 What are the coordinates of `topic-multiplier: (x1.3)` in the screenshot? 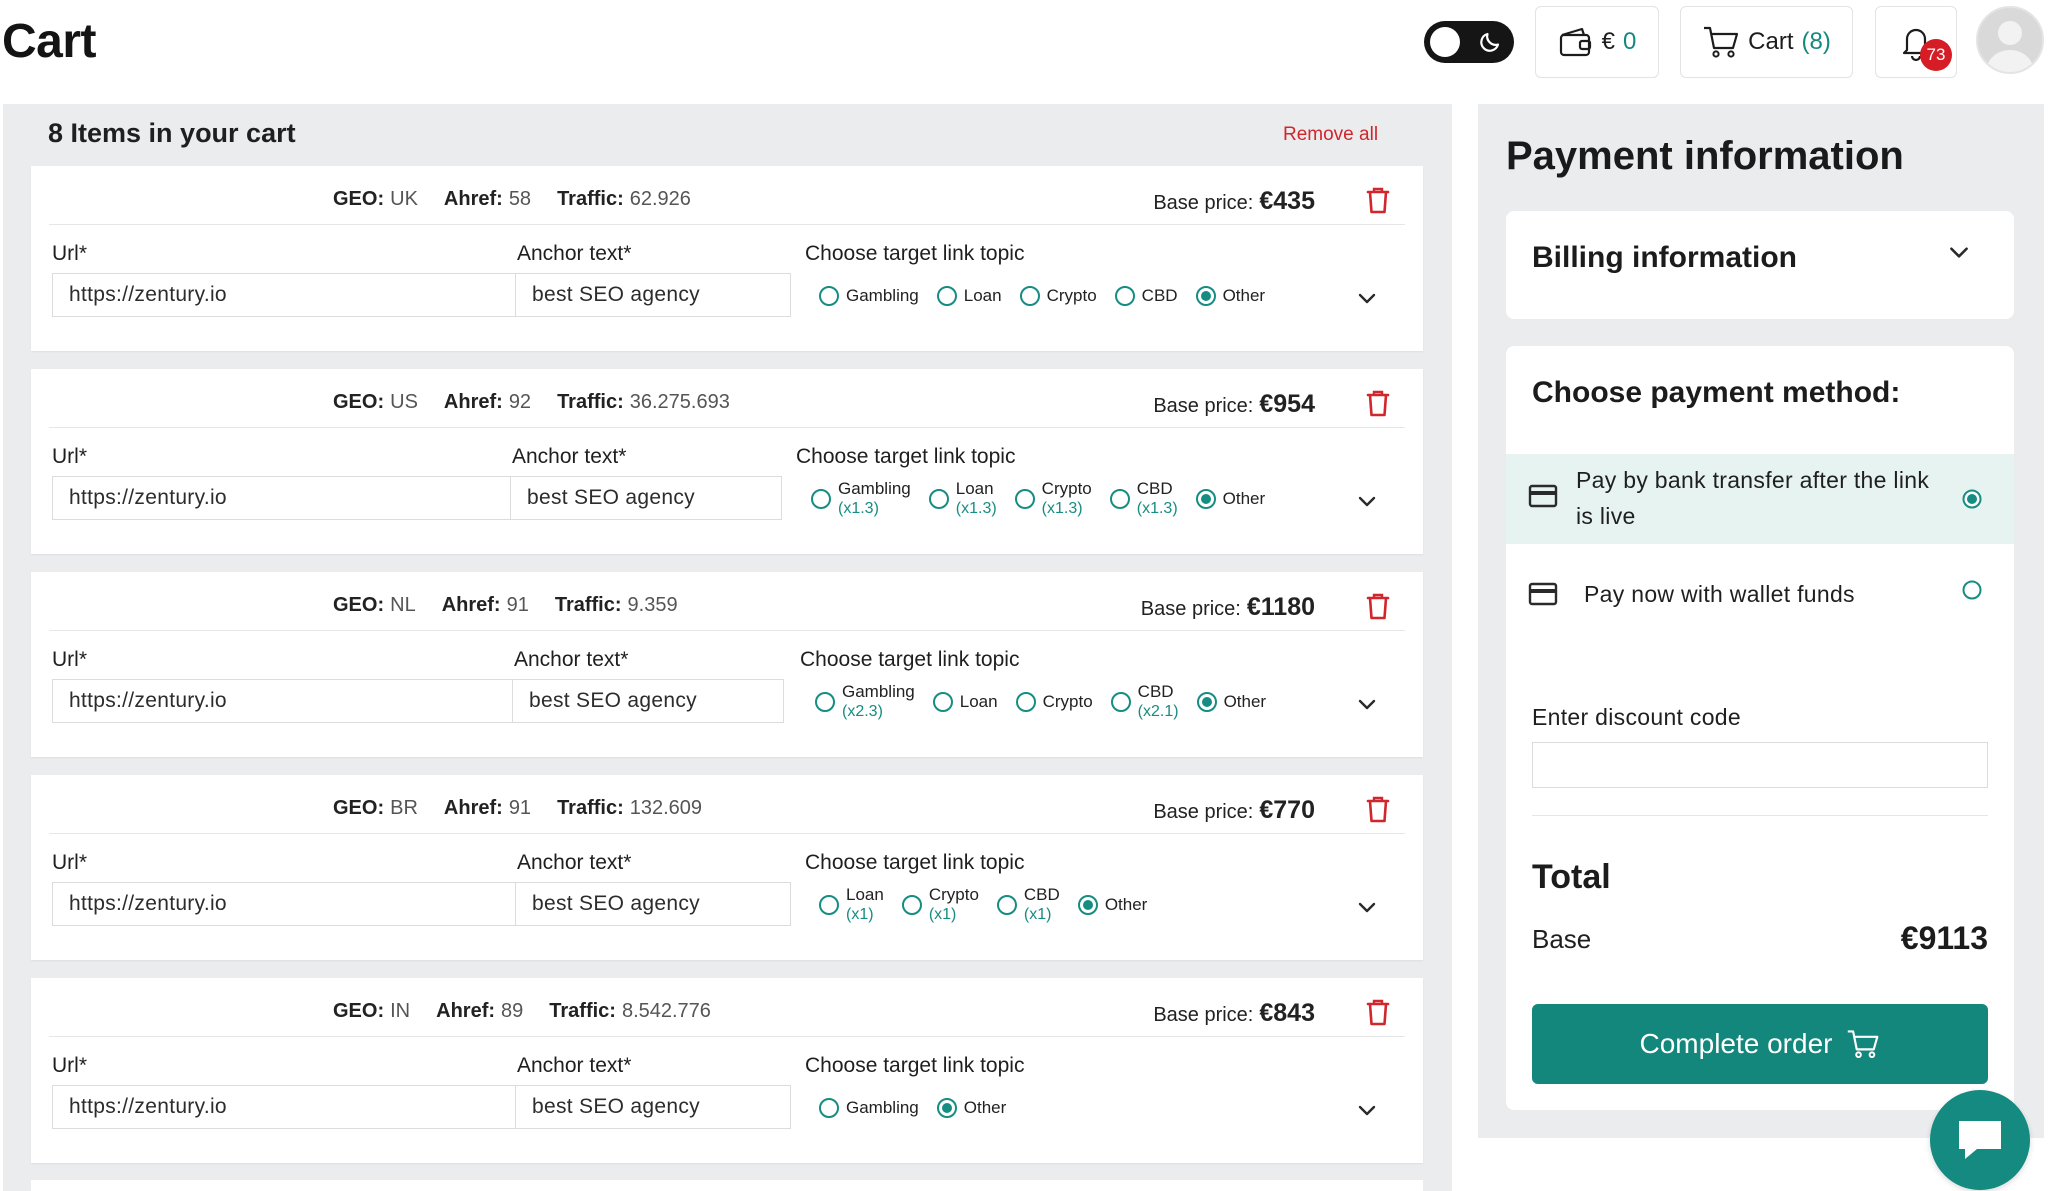 It's located at (1157, 508).